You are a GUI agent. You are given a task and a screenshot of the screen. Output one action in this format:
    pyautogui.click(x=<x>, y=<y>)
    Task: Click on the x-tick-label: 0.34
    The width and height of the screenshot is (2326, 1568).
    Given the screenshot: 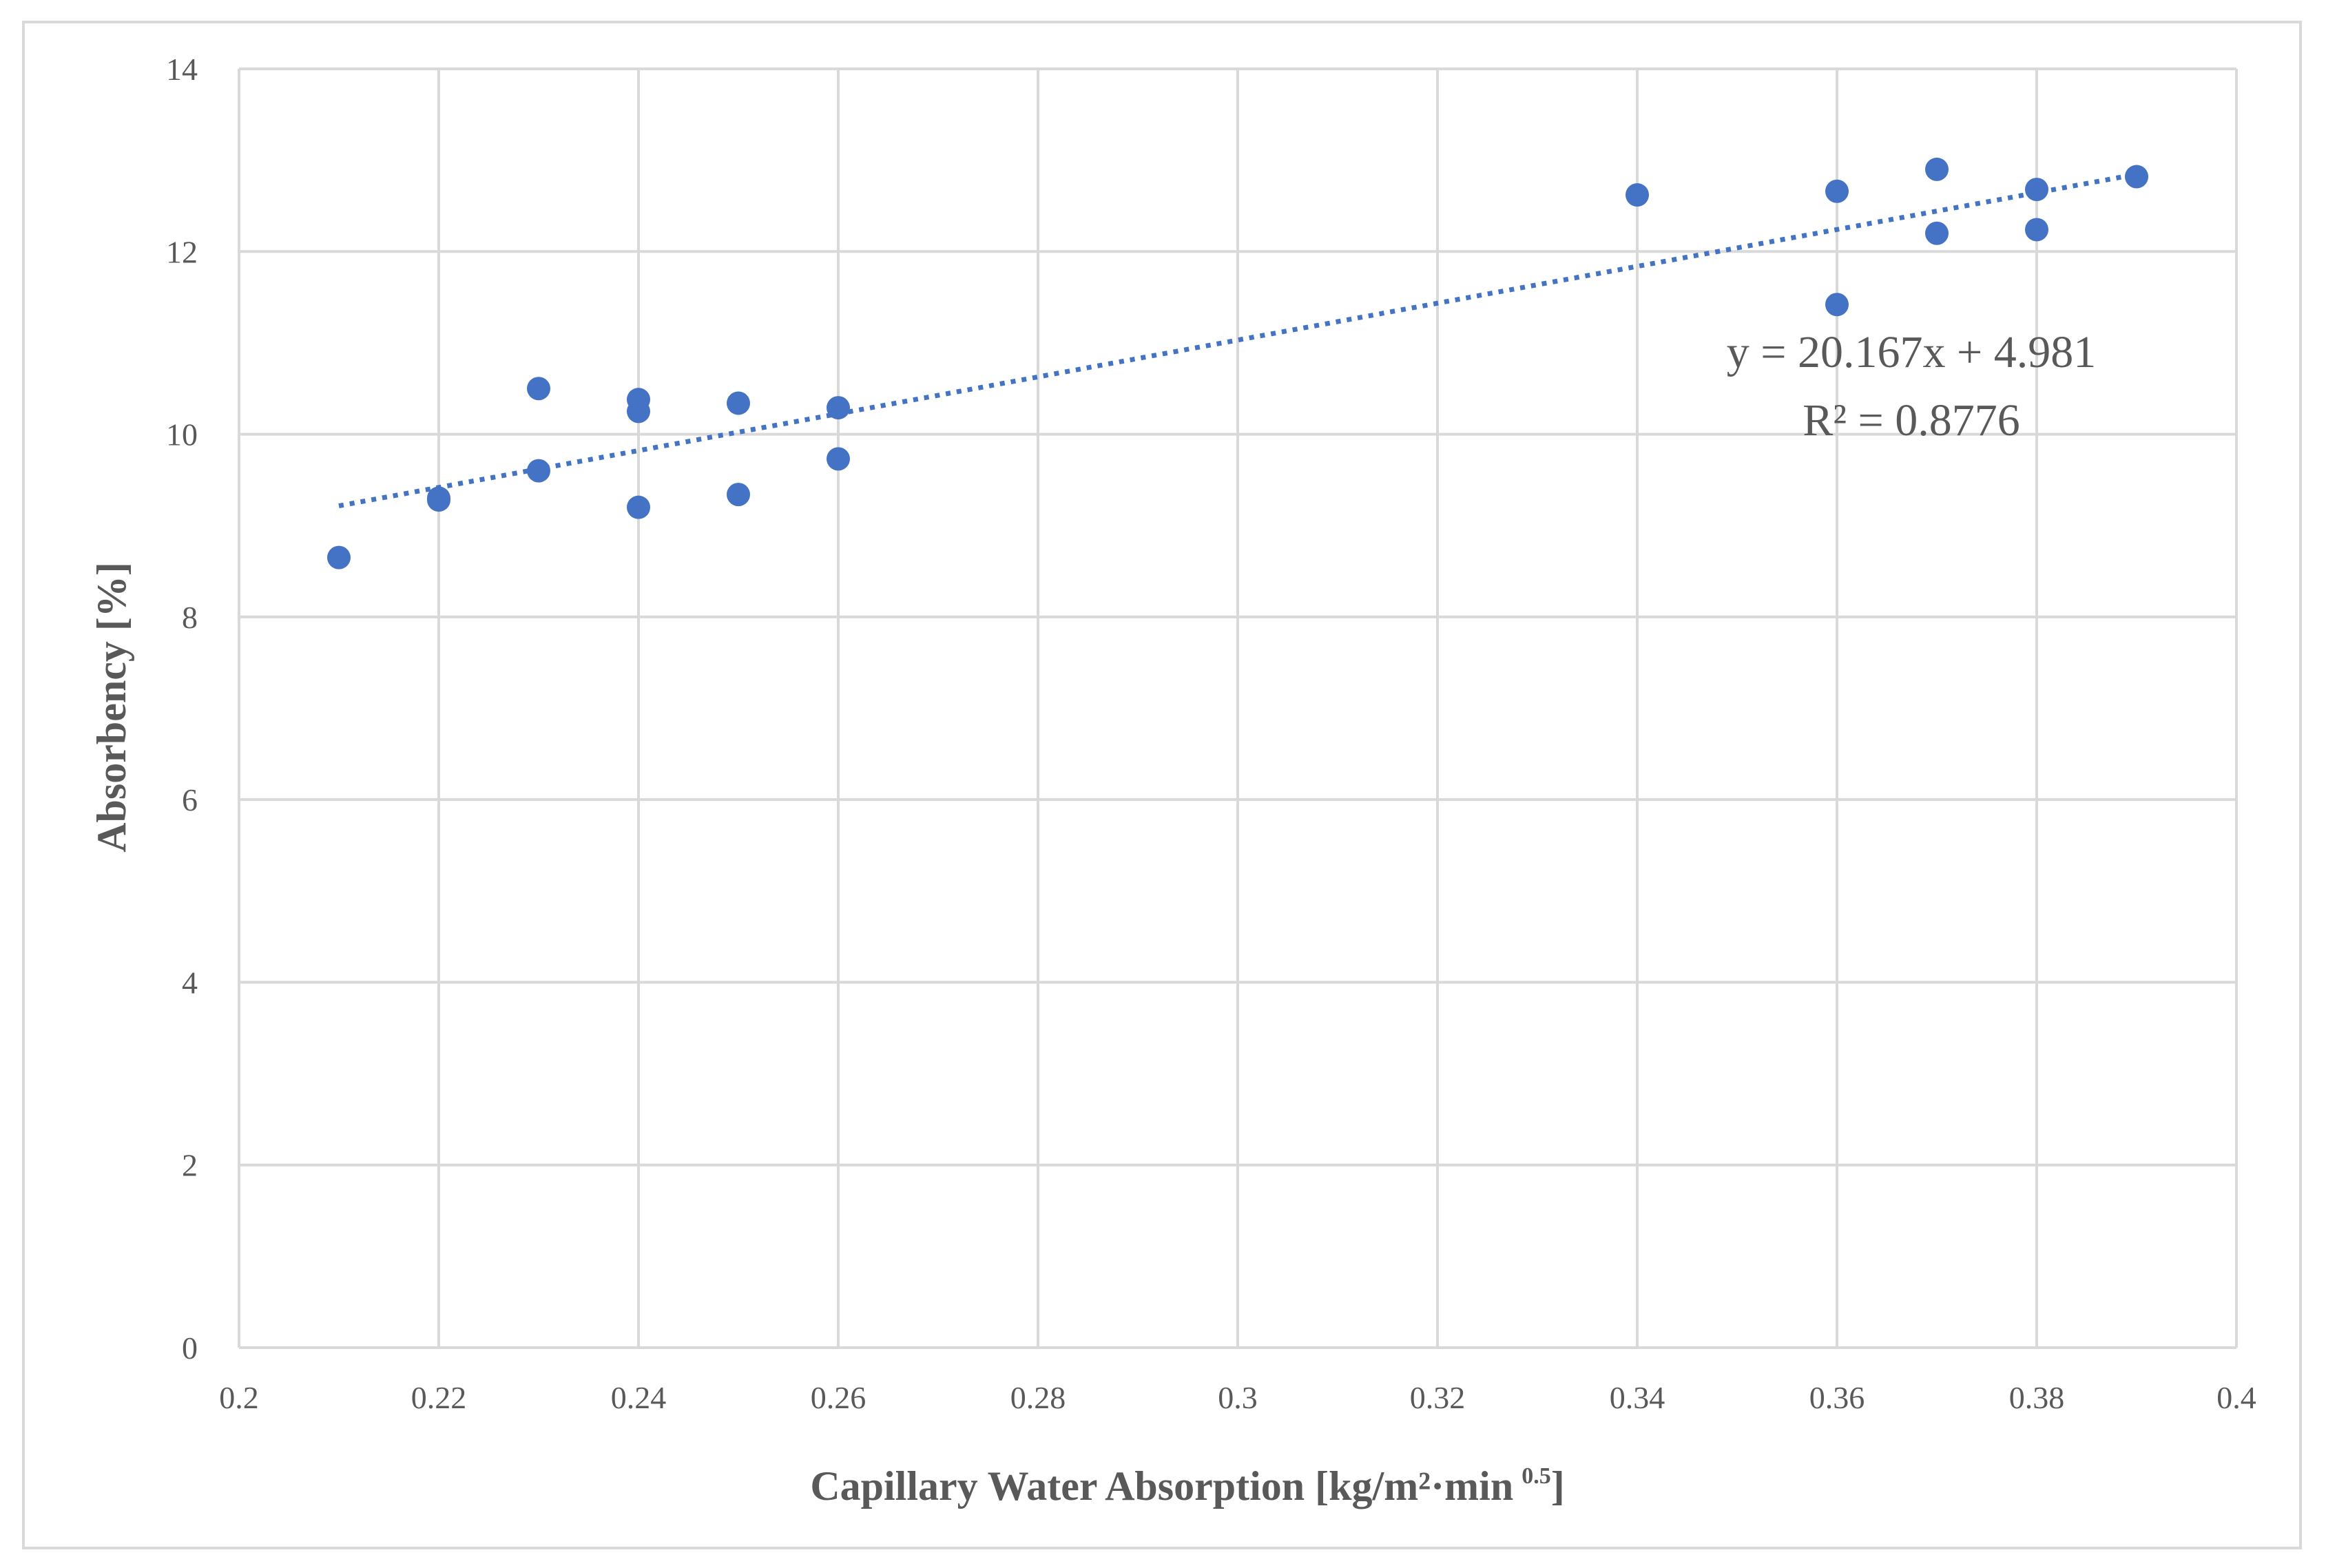 What is the action you would take?
    pyautogui.click(x=1637, y=1397)
    